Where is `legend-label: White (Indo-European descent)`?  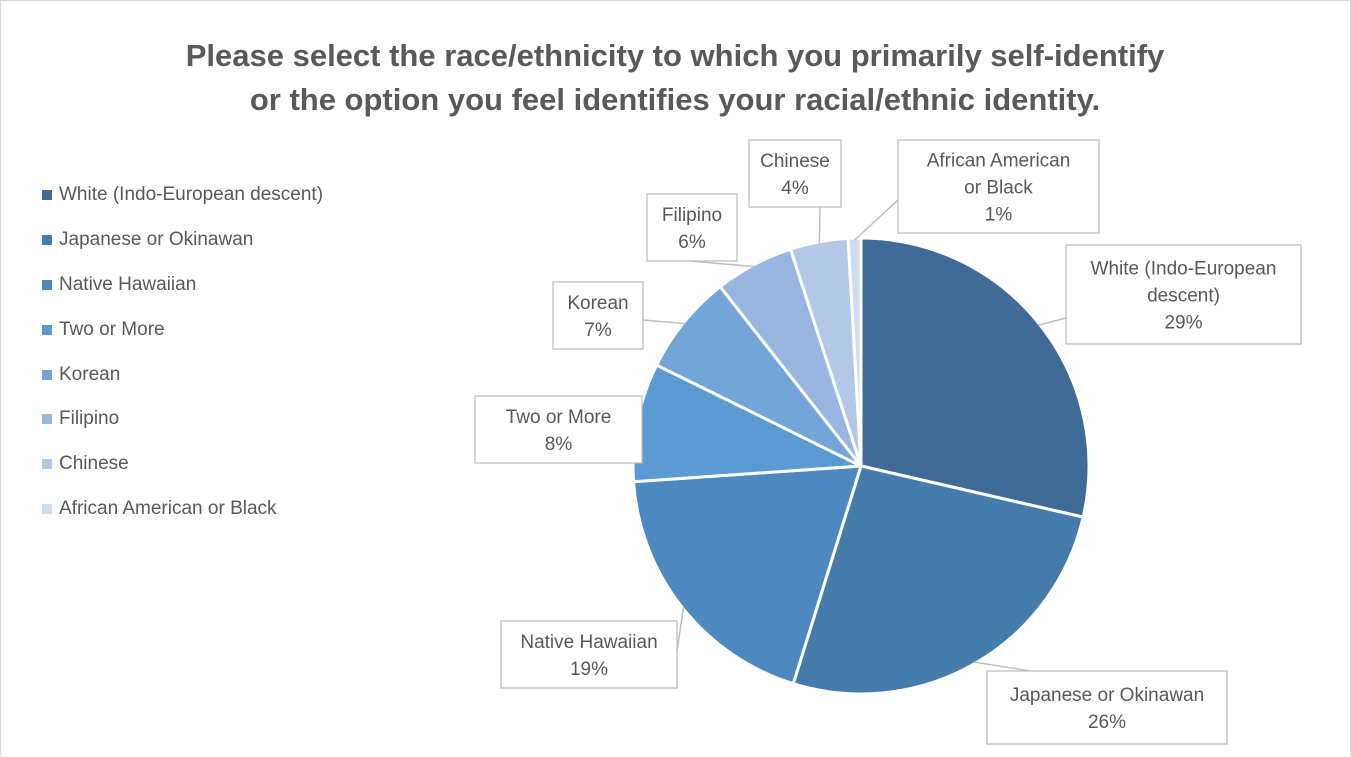
legend-label: White (Indo-European descent) is located at coordinates (191, 195).